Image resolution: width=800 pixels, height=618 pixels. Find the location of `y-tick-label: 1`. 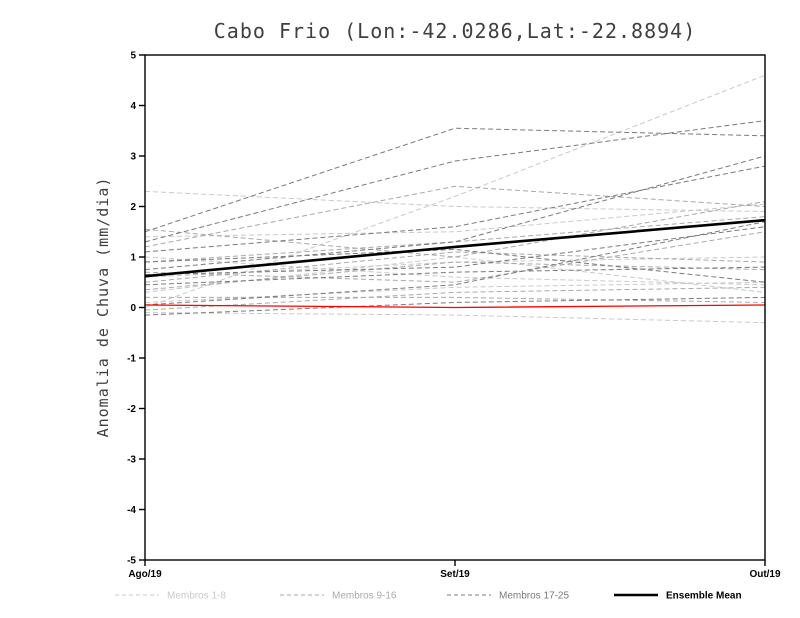

y-tick-label: 1 is located at coordinates (133, 258).